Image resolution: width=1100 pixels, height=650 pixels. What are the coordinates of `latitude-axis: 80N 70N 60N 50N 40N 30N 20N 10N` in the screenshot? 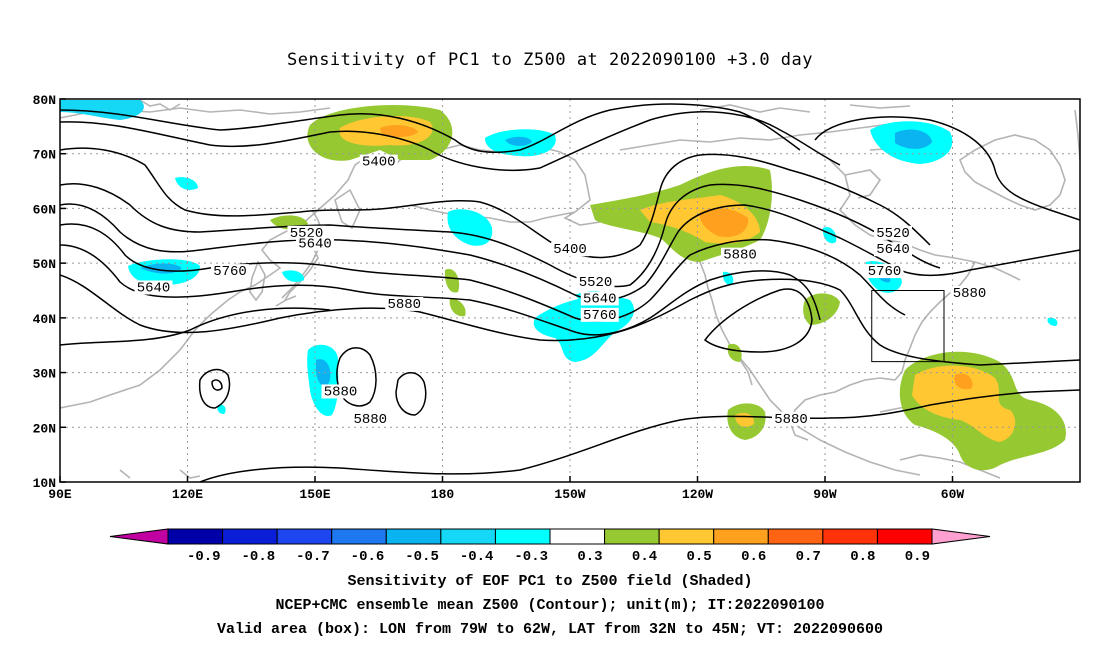 It's located at (49, 292).